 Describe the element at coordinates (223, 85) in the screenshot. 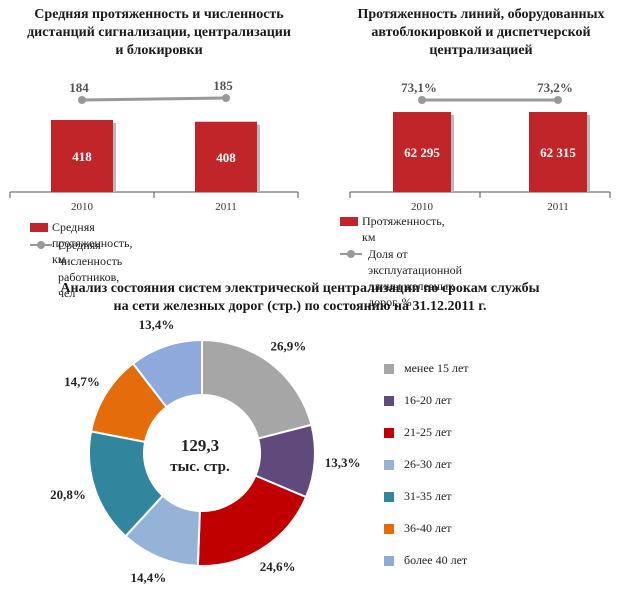

I see `line-value-label: 185` at that location.